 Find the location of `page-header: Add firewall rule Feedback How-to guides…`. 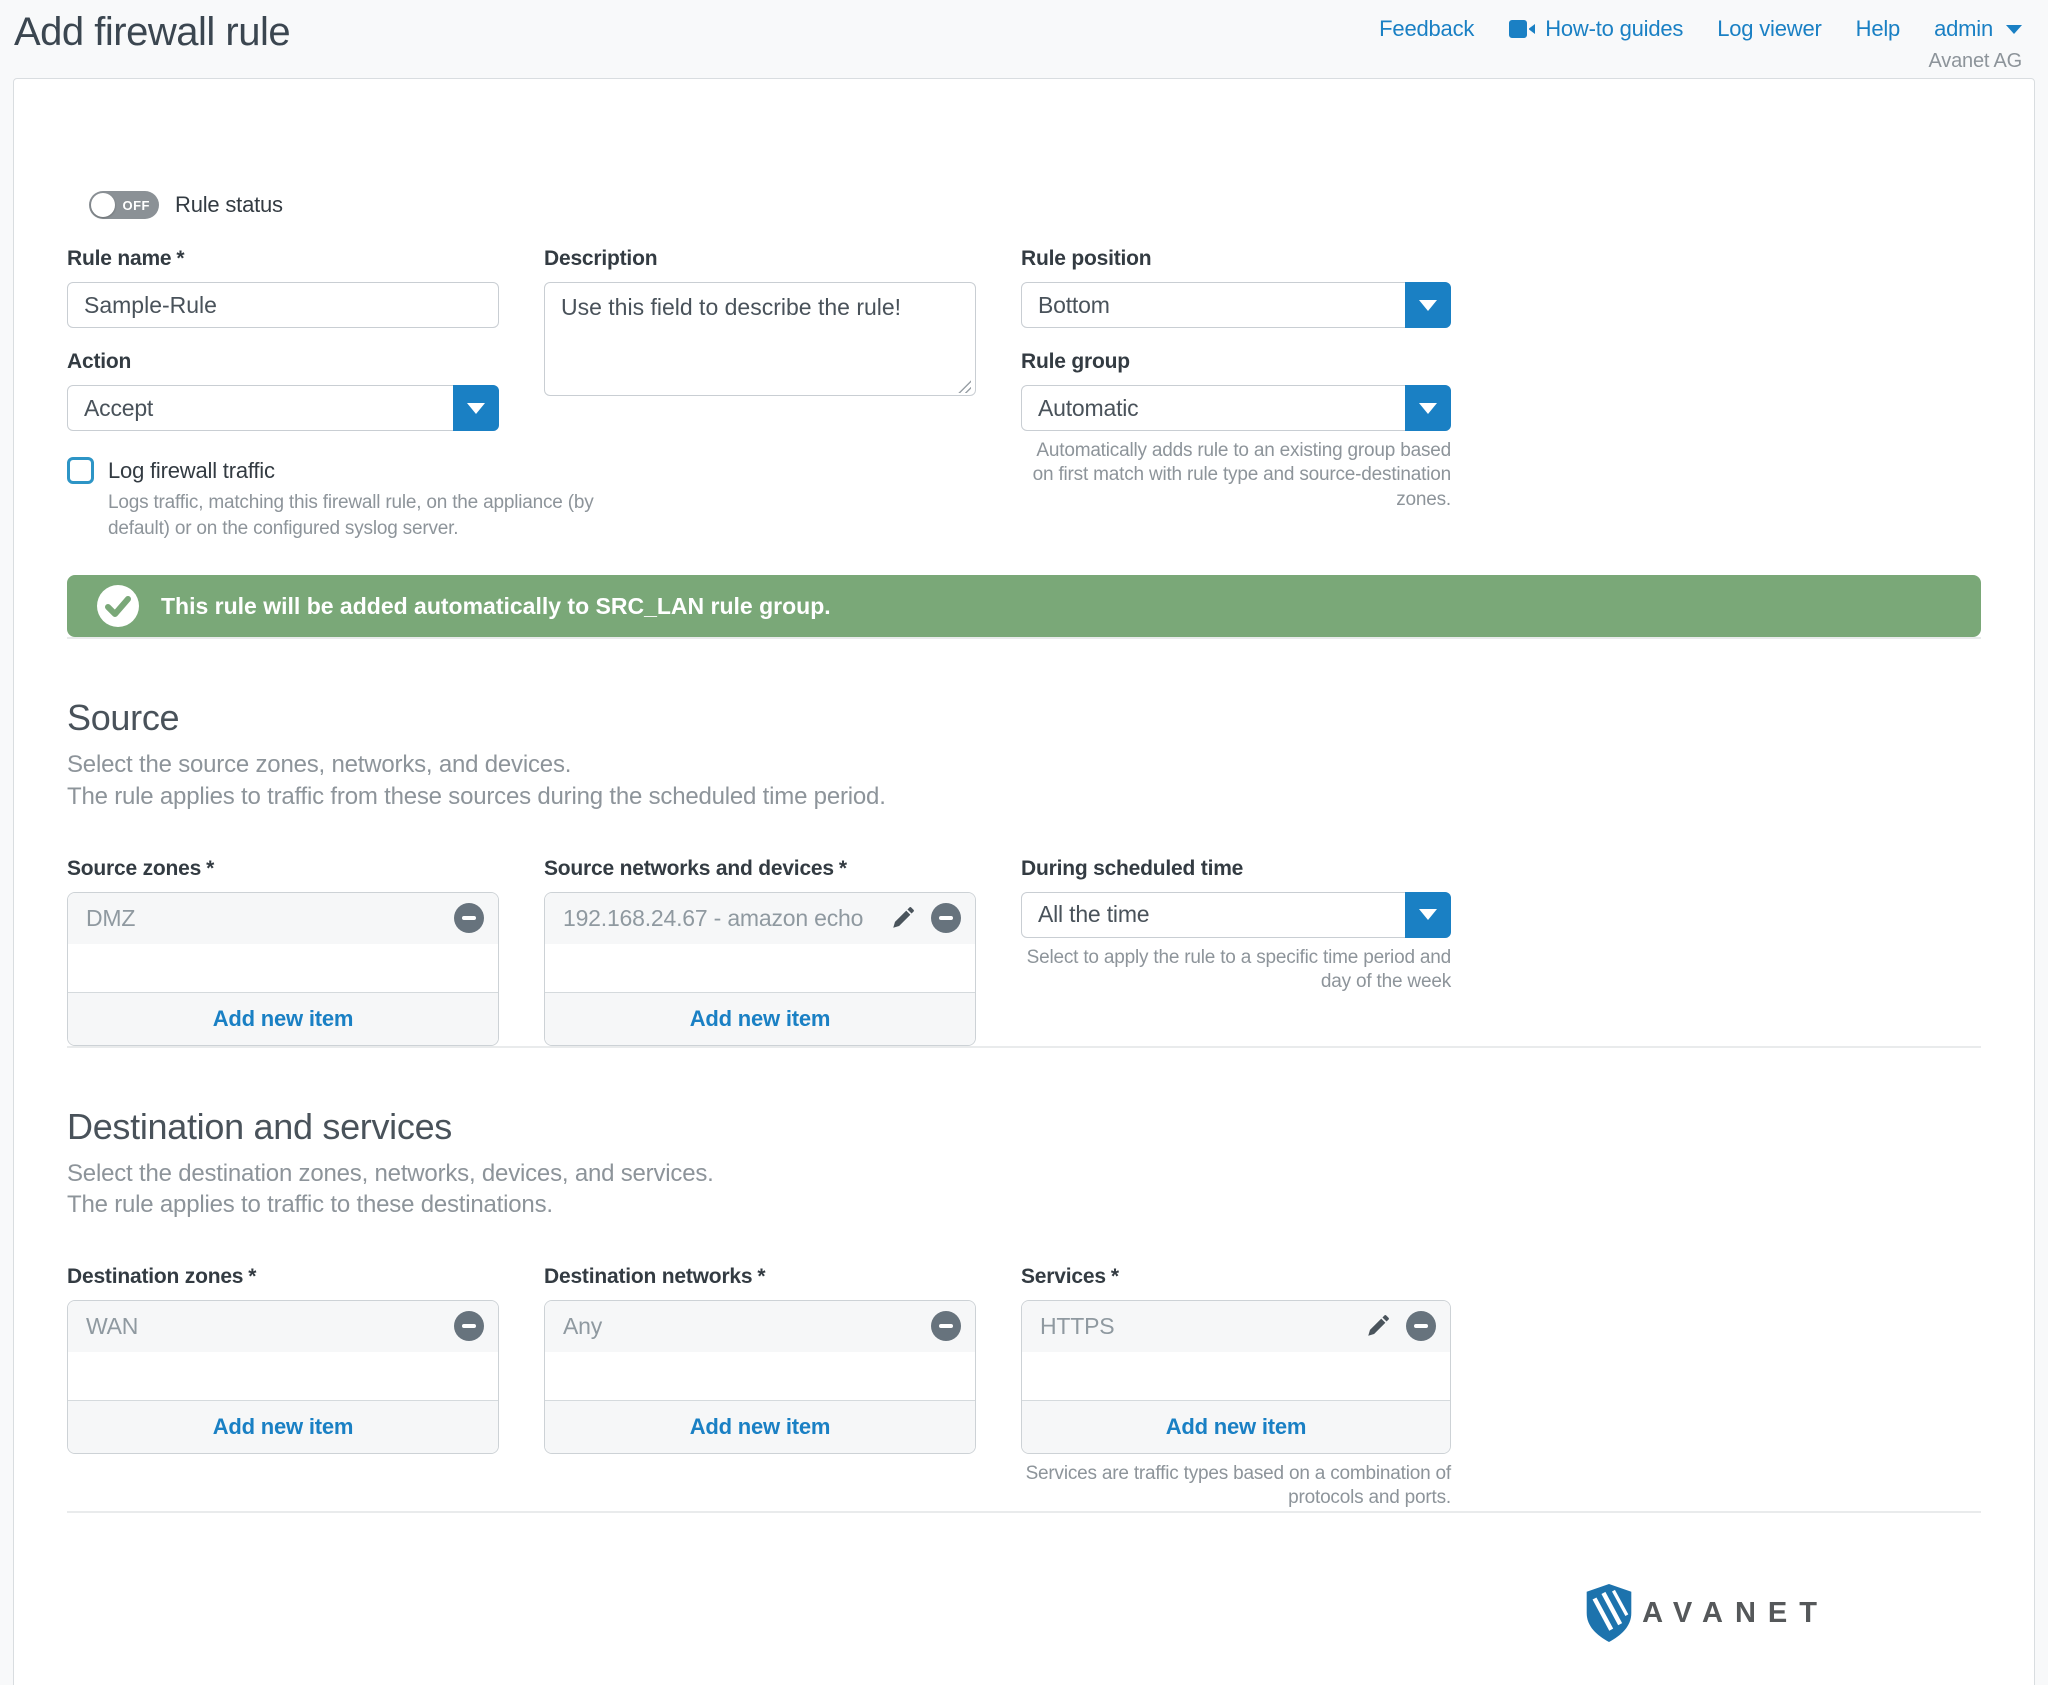

page-header: Add firewall rule Feedback How-to guides… is located at coordinates (1024, 39).